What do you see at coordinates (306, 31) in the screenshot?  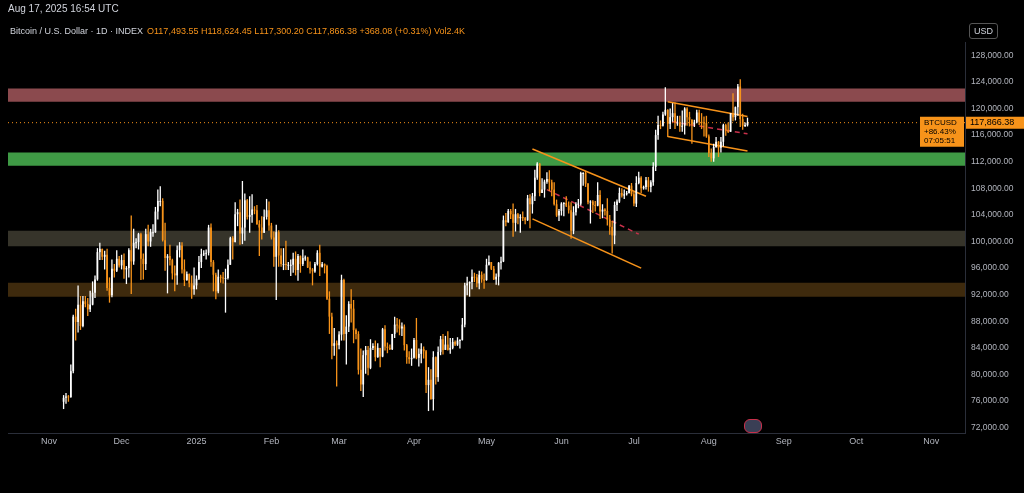 I see `chart-subtitle: O117,493.55 H118,624.45 L117,300.20 C117,866.38 +368.08 (+0.31%) Vol2.4K` at bounding box center [306, 31].